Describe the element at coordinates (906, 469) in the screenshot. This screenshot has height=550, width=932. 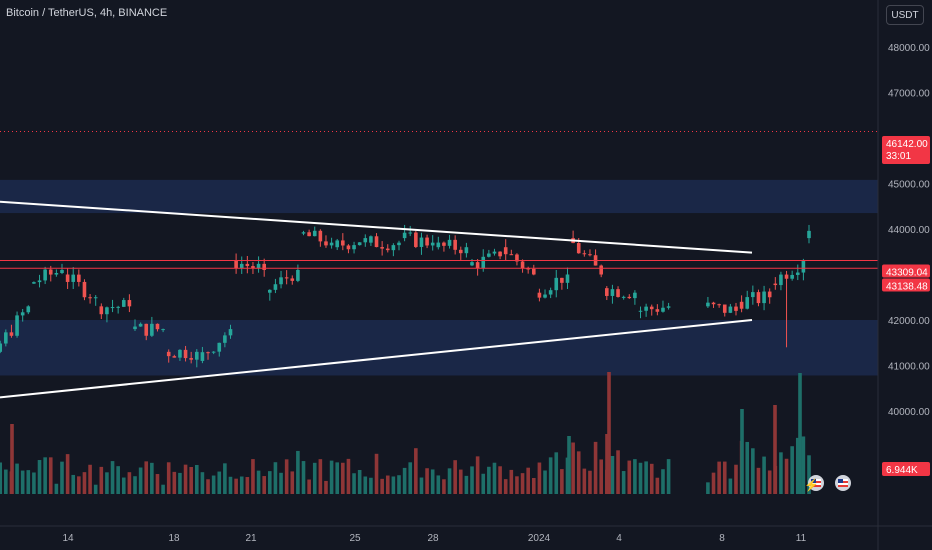
I see `volume-label-bg` at that location.